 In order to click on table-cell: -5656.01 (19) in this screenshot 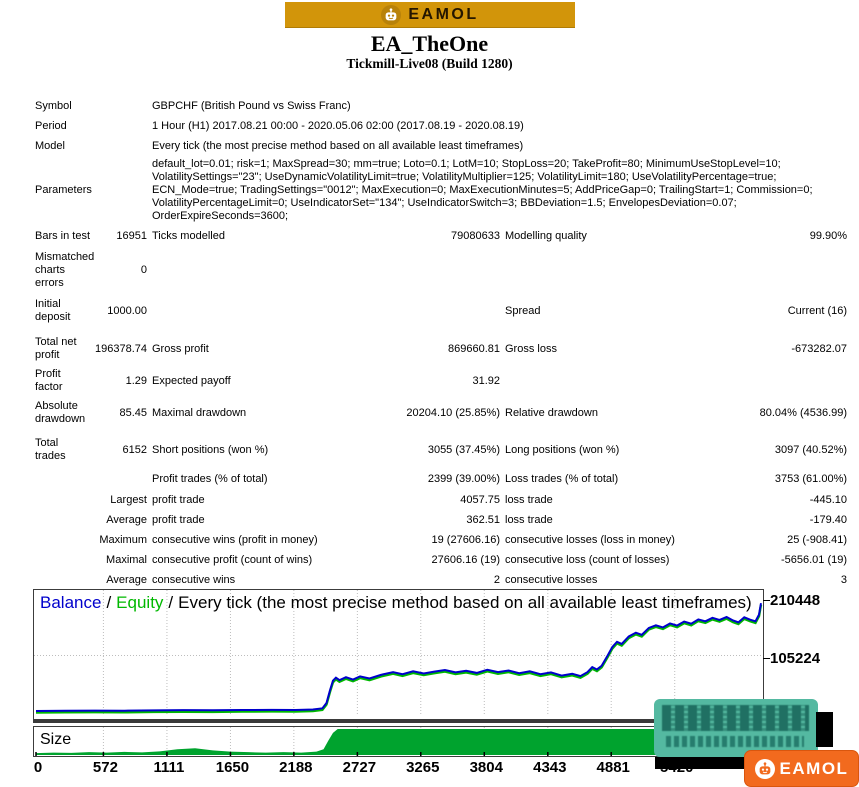, I will do `click(814, 559)`.